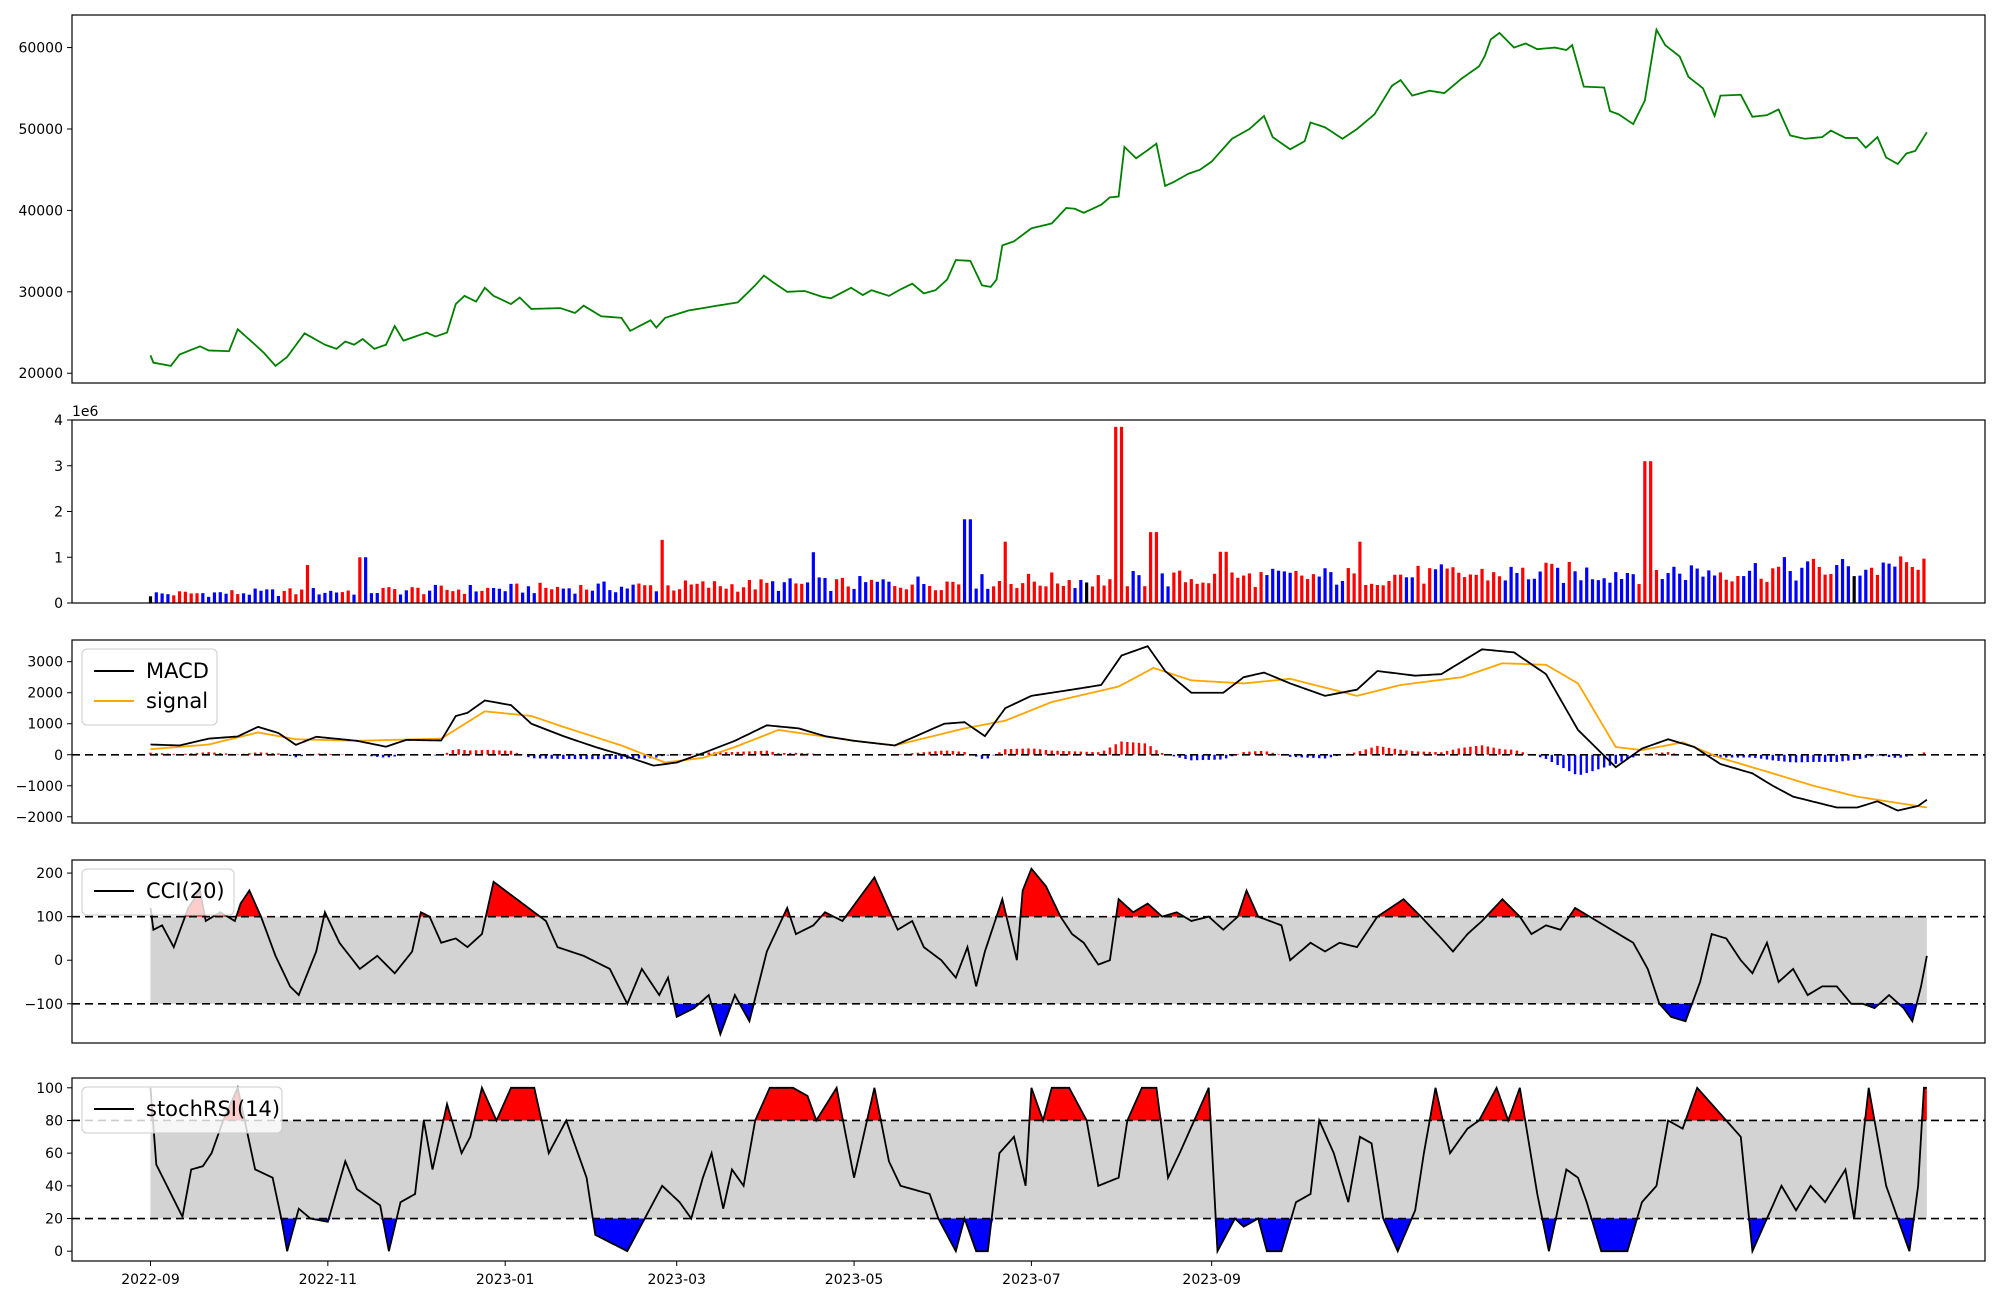  What do you see at coordinates (854, 1280) in the screenshot?
I see `x-tick-label: 2023-05` at bounding box center [854, 1280].